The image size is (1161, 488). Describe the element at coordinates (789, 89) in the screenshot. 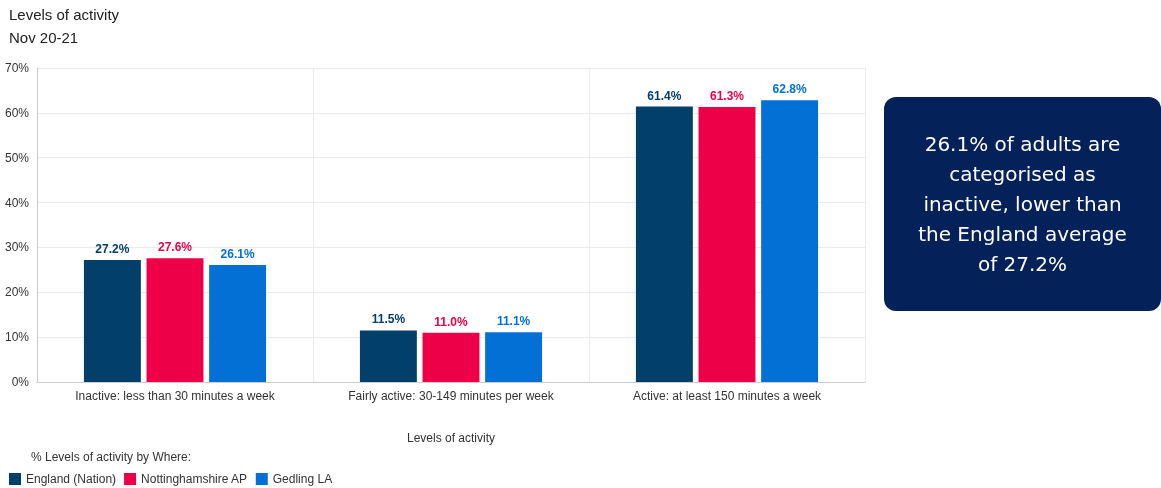

I see `data-label: 62.8%` at that location.